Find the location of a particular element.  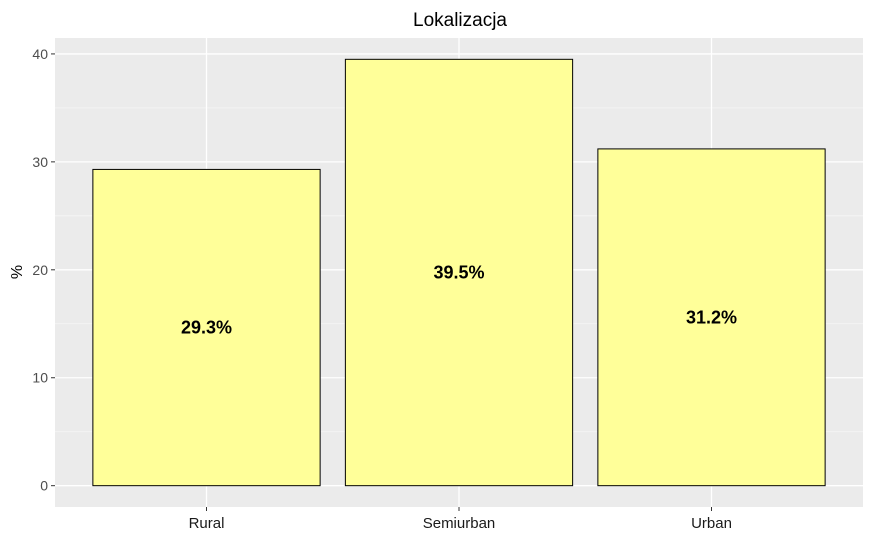

x-axis: Rural Semiurban Urban is located at coordinates (460, 519).